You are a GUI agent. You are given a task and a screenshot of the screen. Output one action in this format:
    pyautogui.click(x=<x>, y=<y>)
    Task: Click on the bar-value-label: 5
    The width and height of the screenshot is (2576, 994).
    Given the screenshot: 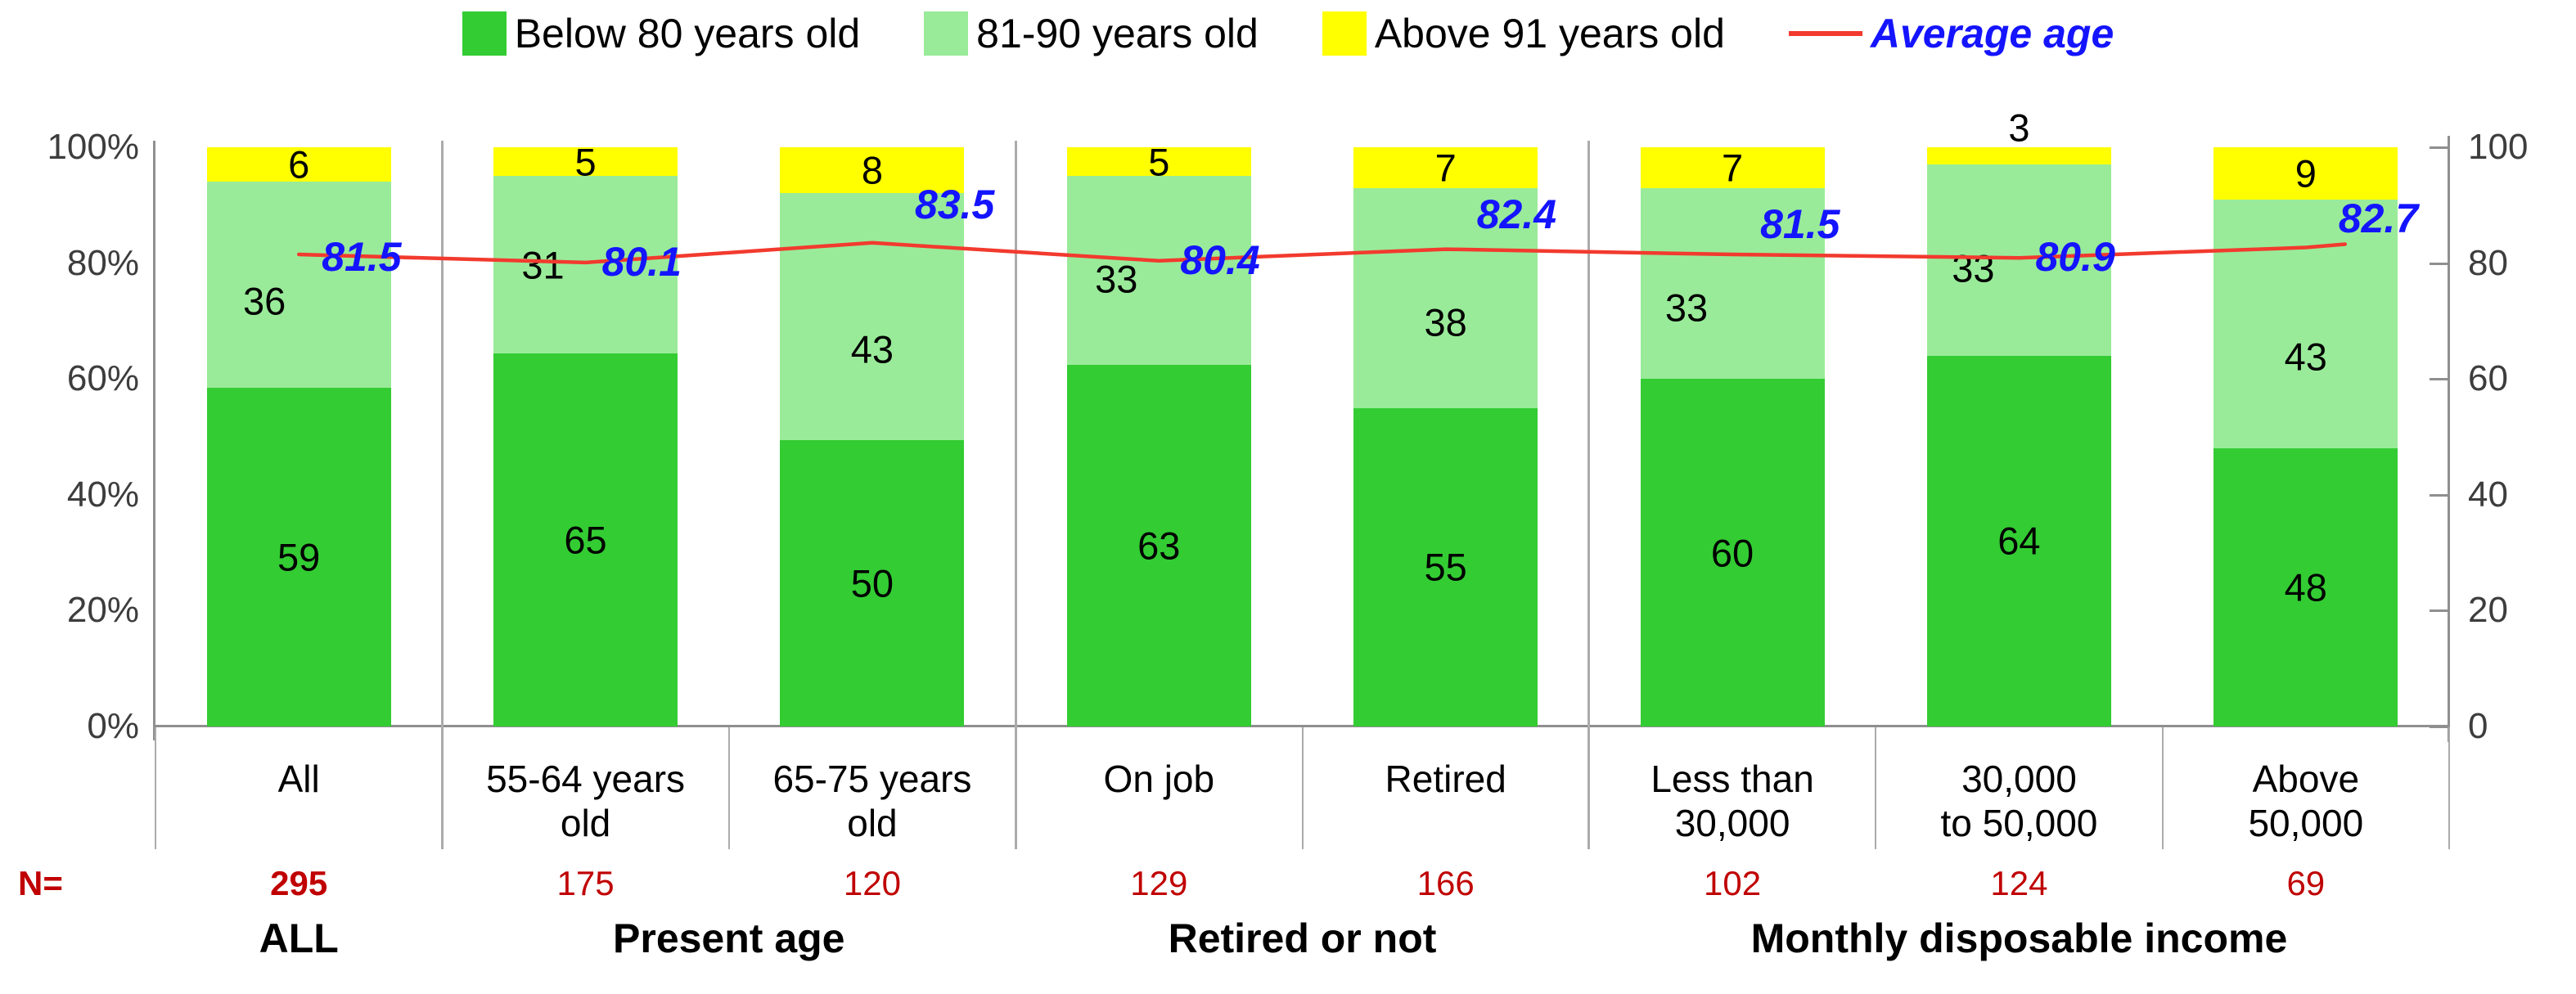 What is the action you would take?
    pyautogui.click(x=585, y=162)
    